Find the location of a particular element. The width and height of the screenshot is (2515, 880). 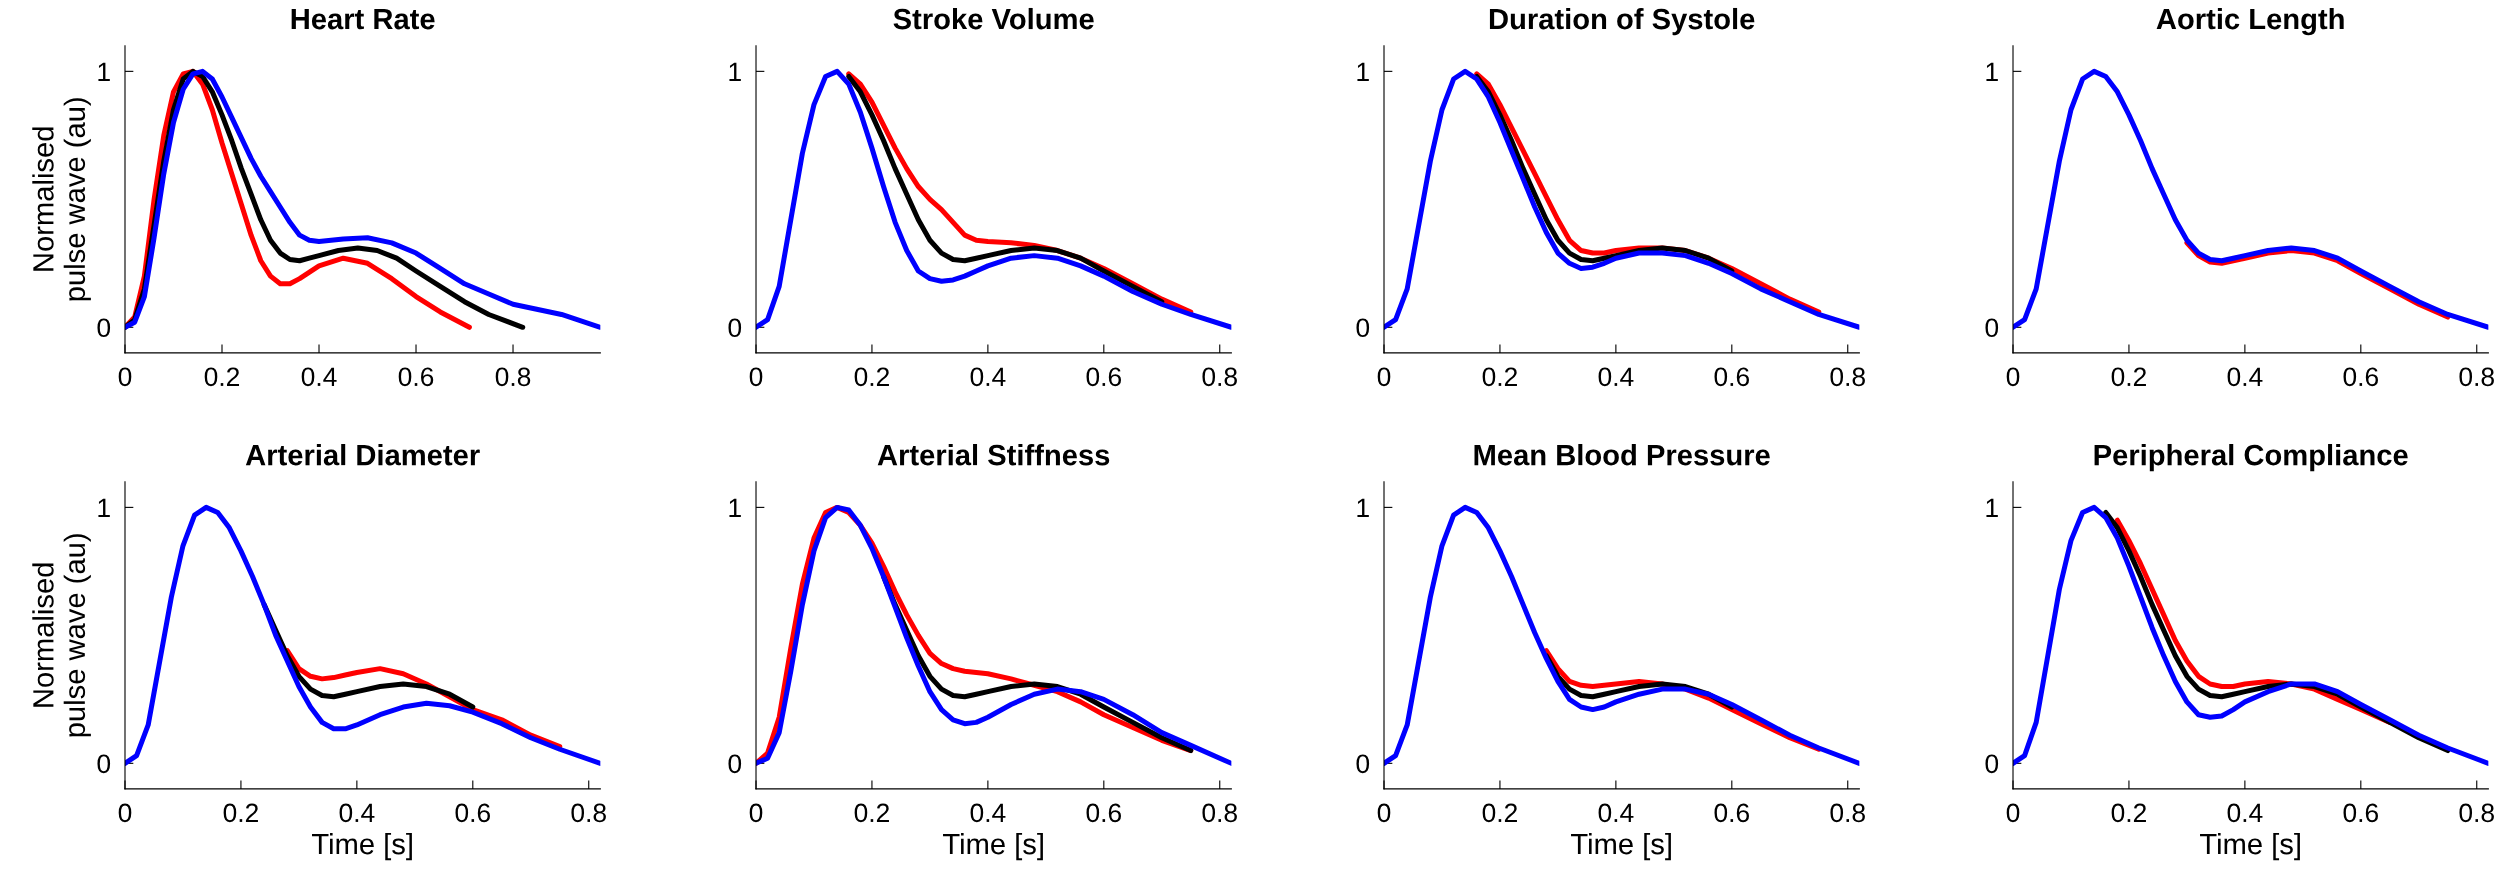

chart-title: Stroke Volume is located at coordinates (993, 18).